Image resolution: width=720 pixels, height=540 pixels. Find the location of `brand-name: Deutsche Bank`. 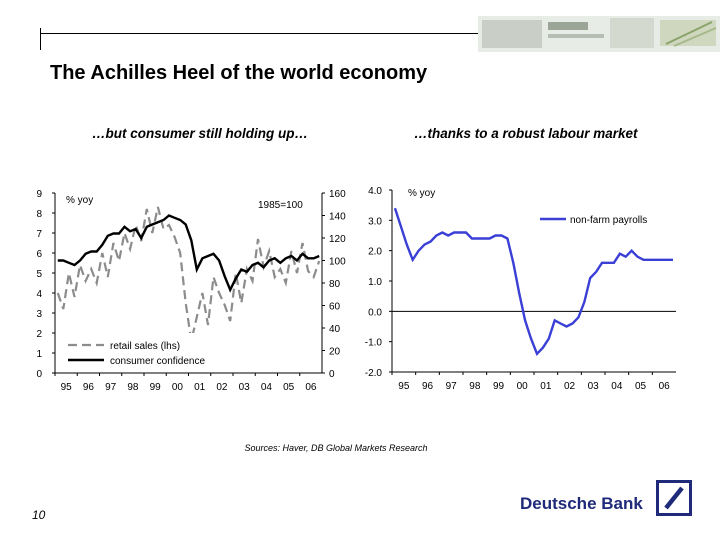

brand-name: Deutsche Bank is located at coordinates (581, 503).